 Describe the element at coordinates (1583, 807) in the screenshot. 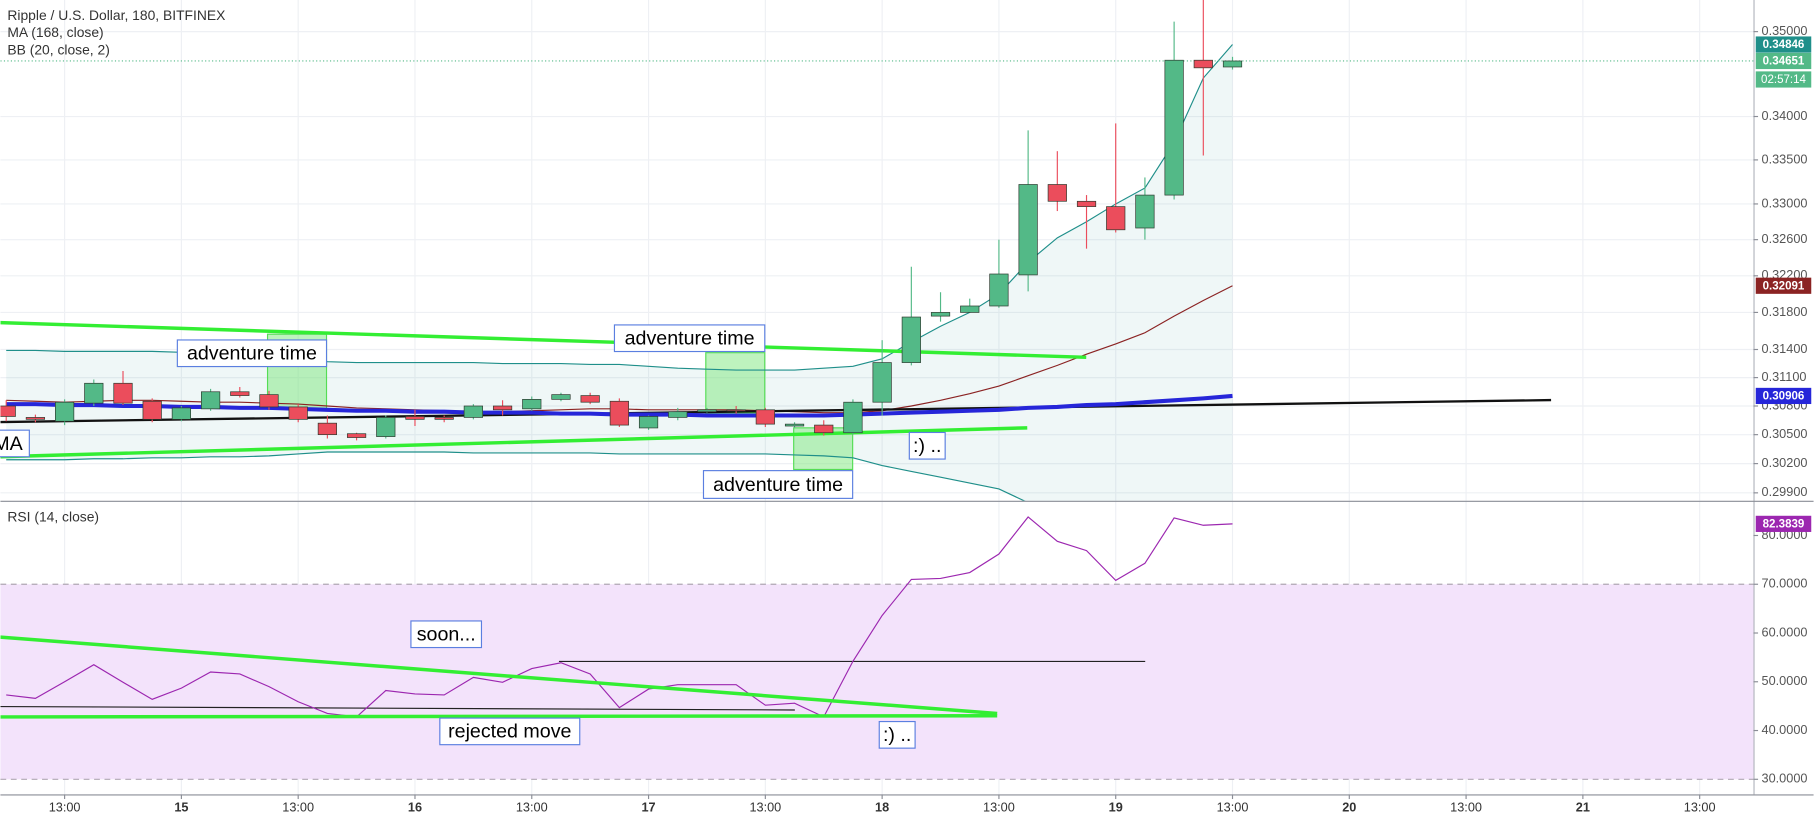

I see `x-tick-label: 21` at that location.